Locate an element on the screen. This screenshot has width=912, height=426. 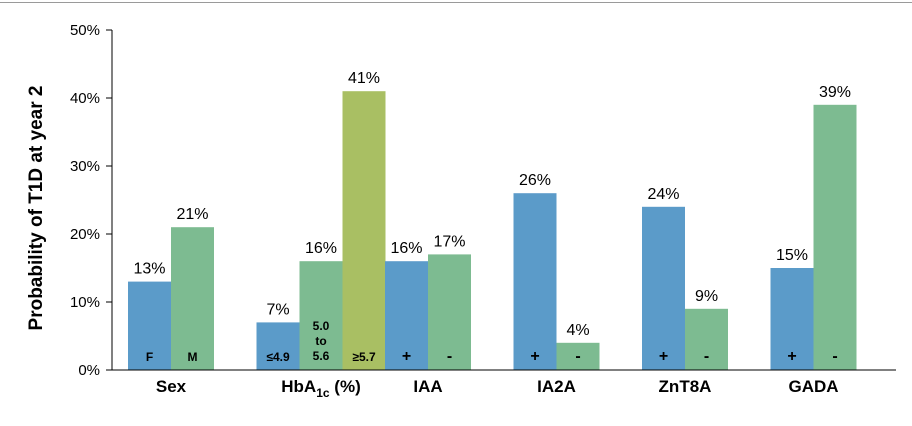
data-label: 17% is located at coordinates (449, 241).